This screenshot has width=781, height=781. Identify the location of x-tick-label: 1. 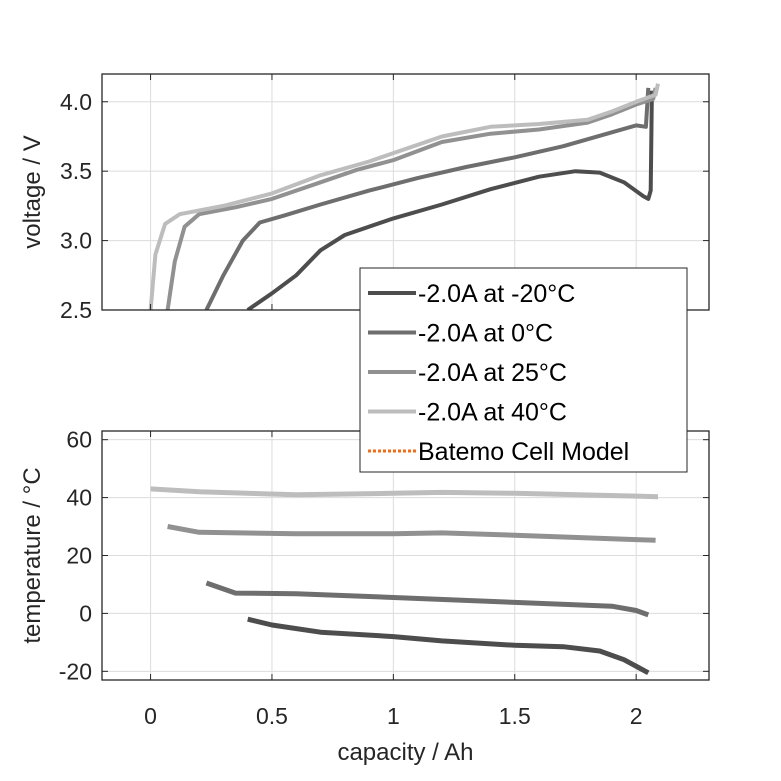
(393, 716).